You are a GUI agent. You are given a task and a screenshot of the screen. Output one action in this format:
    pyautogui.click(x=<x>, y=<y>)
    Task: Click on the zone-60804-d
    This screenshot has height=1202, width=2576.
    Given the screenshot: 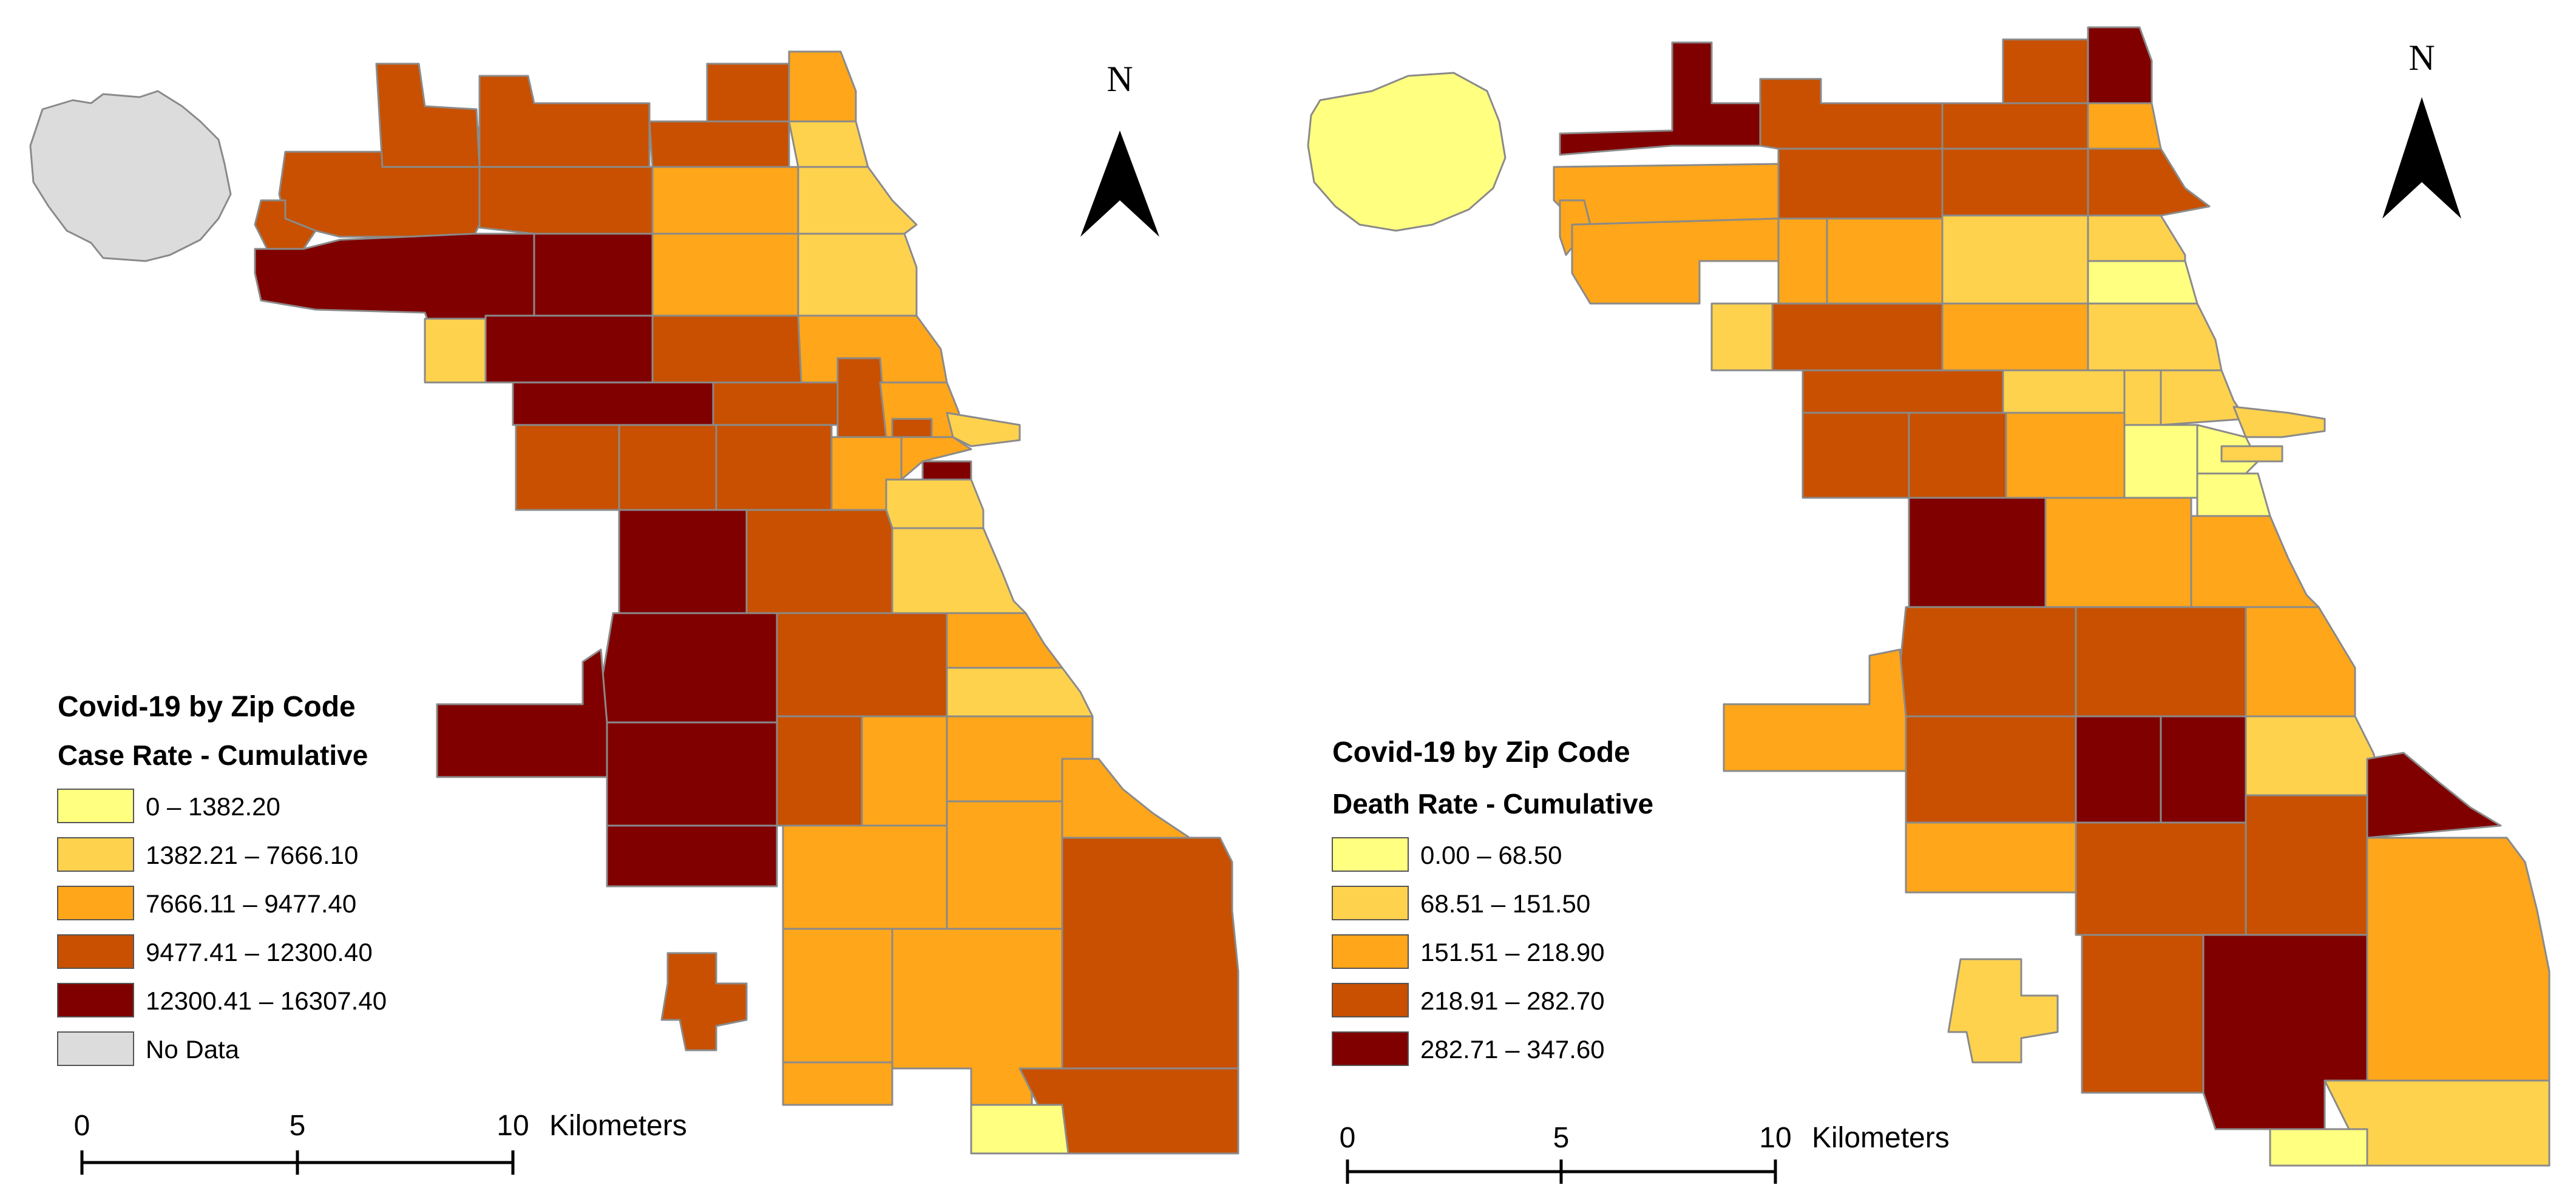 What is the action you would take?
    pyautogui.click(x=1815, y=710)
    